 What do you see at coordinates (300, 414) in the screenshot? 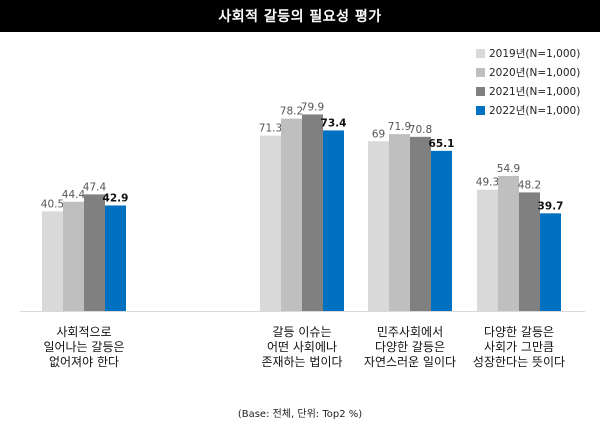
I see `footnote: (Base: 전체, 단위: Top2 %)` at bounding box center [300, 414].